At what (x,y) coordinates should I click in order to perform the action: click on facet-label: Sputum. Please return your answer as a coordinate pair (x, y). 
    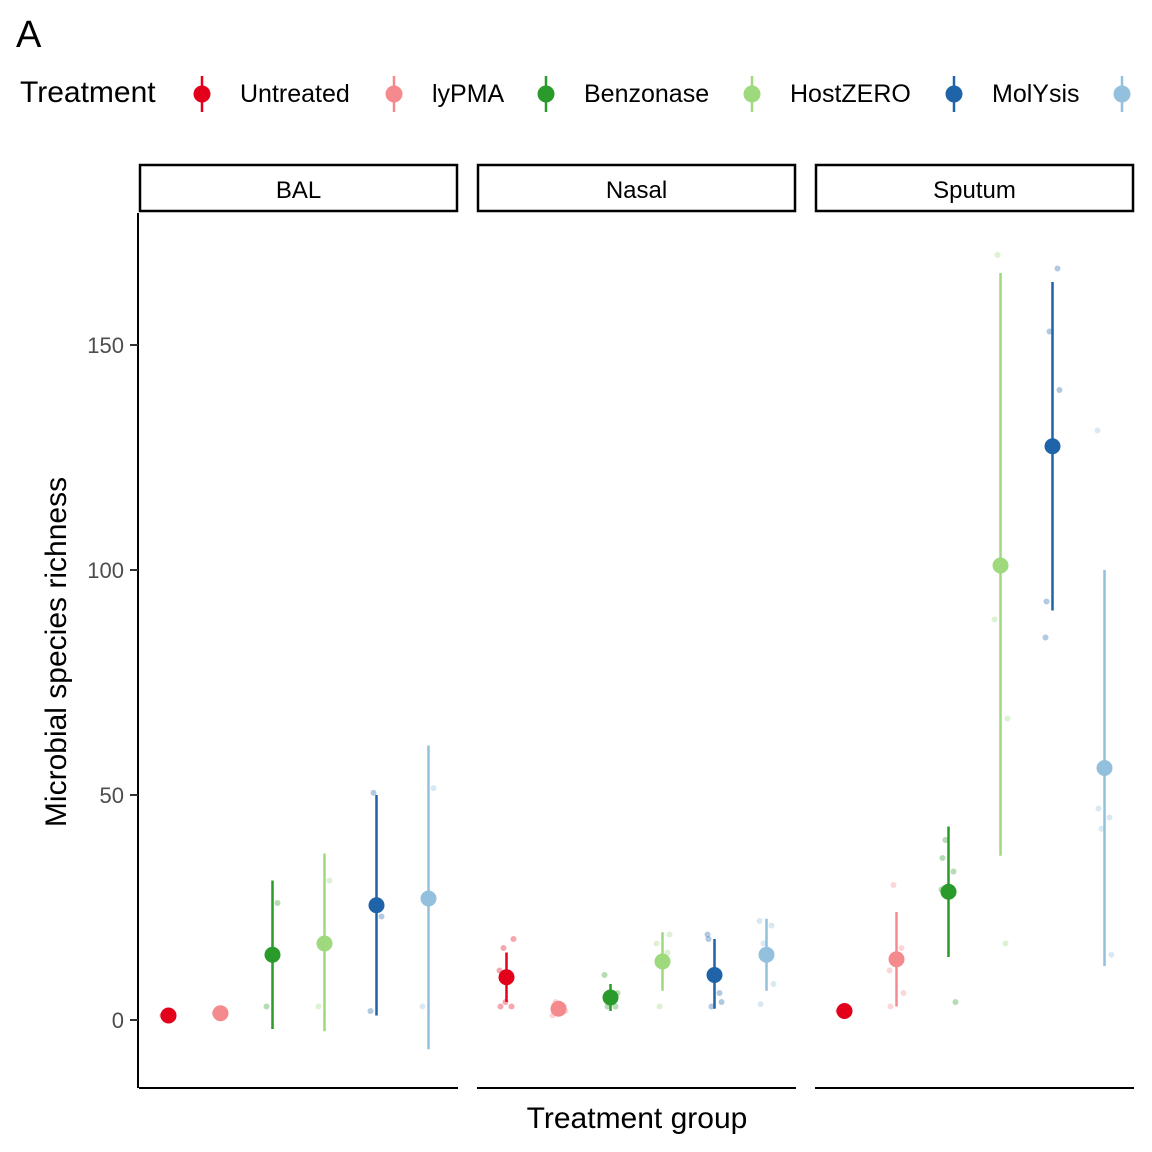
    Looking at the image, I should click on (974, 190).